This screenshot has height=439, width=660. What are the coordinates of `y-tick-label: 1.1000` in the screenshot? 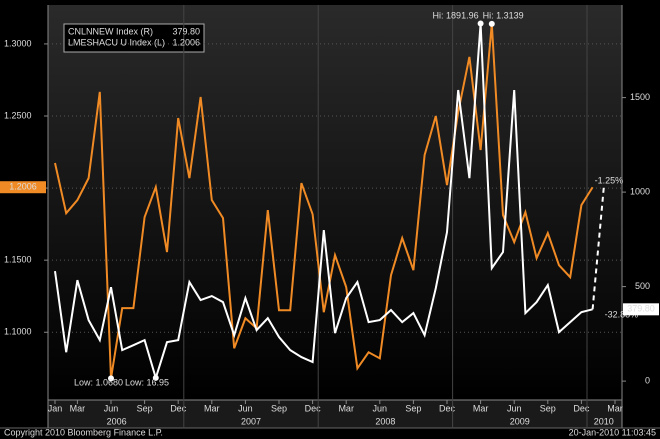 It's located at (18, 332).